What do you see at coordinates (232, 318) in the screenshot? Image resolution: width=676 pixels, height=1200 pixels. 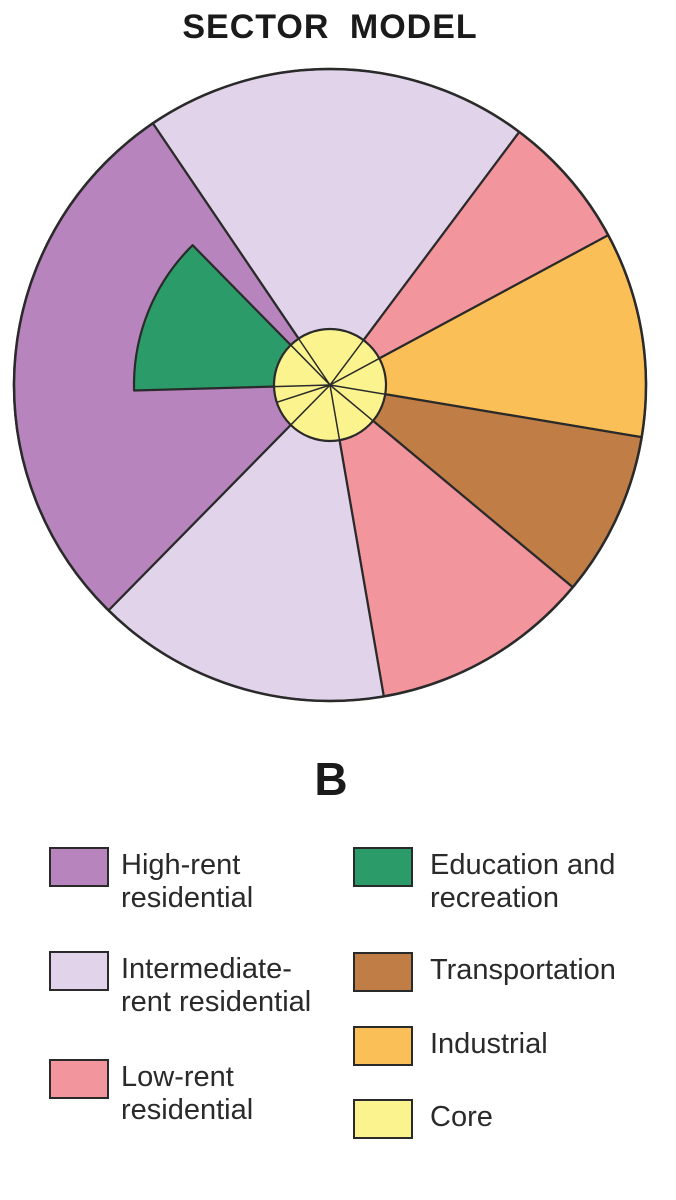 I see `sector-education-recreation` at bounding box center [232, 318].